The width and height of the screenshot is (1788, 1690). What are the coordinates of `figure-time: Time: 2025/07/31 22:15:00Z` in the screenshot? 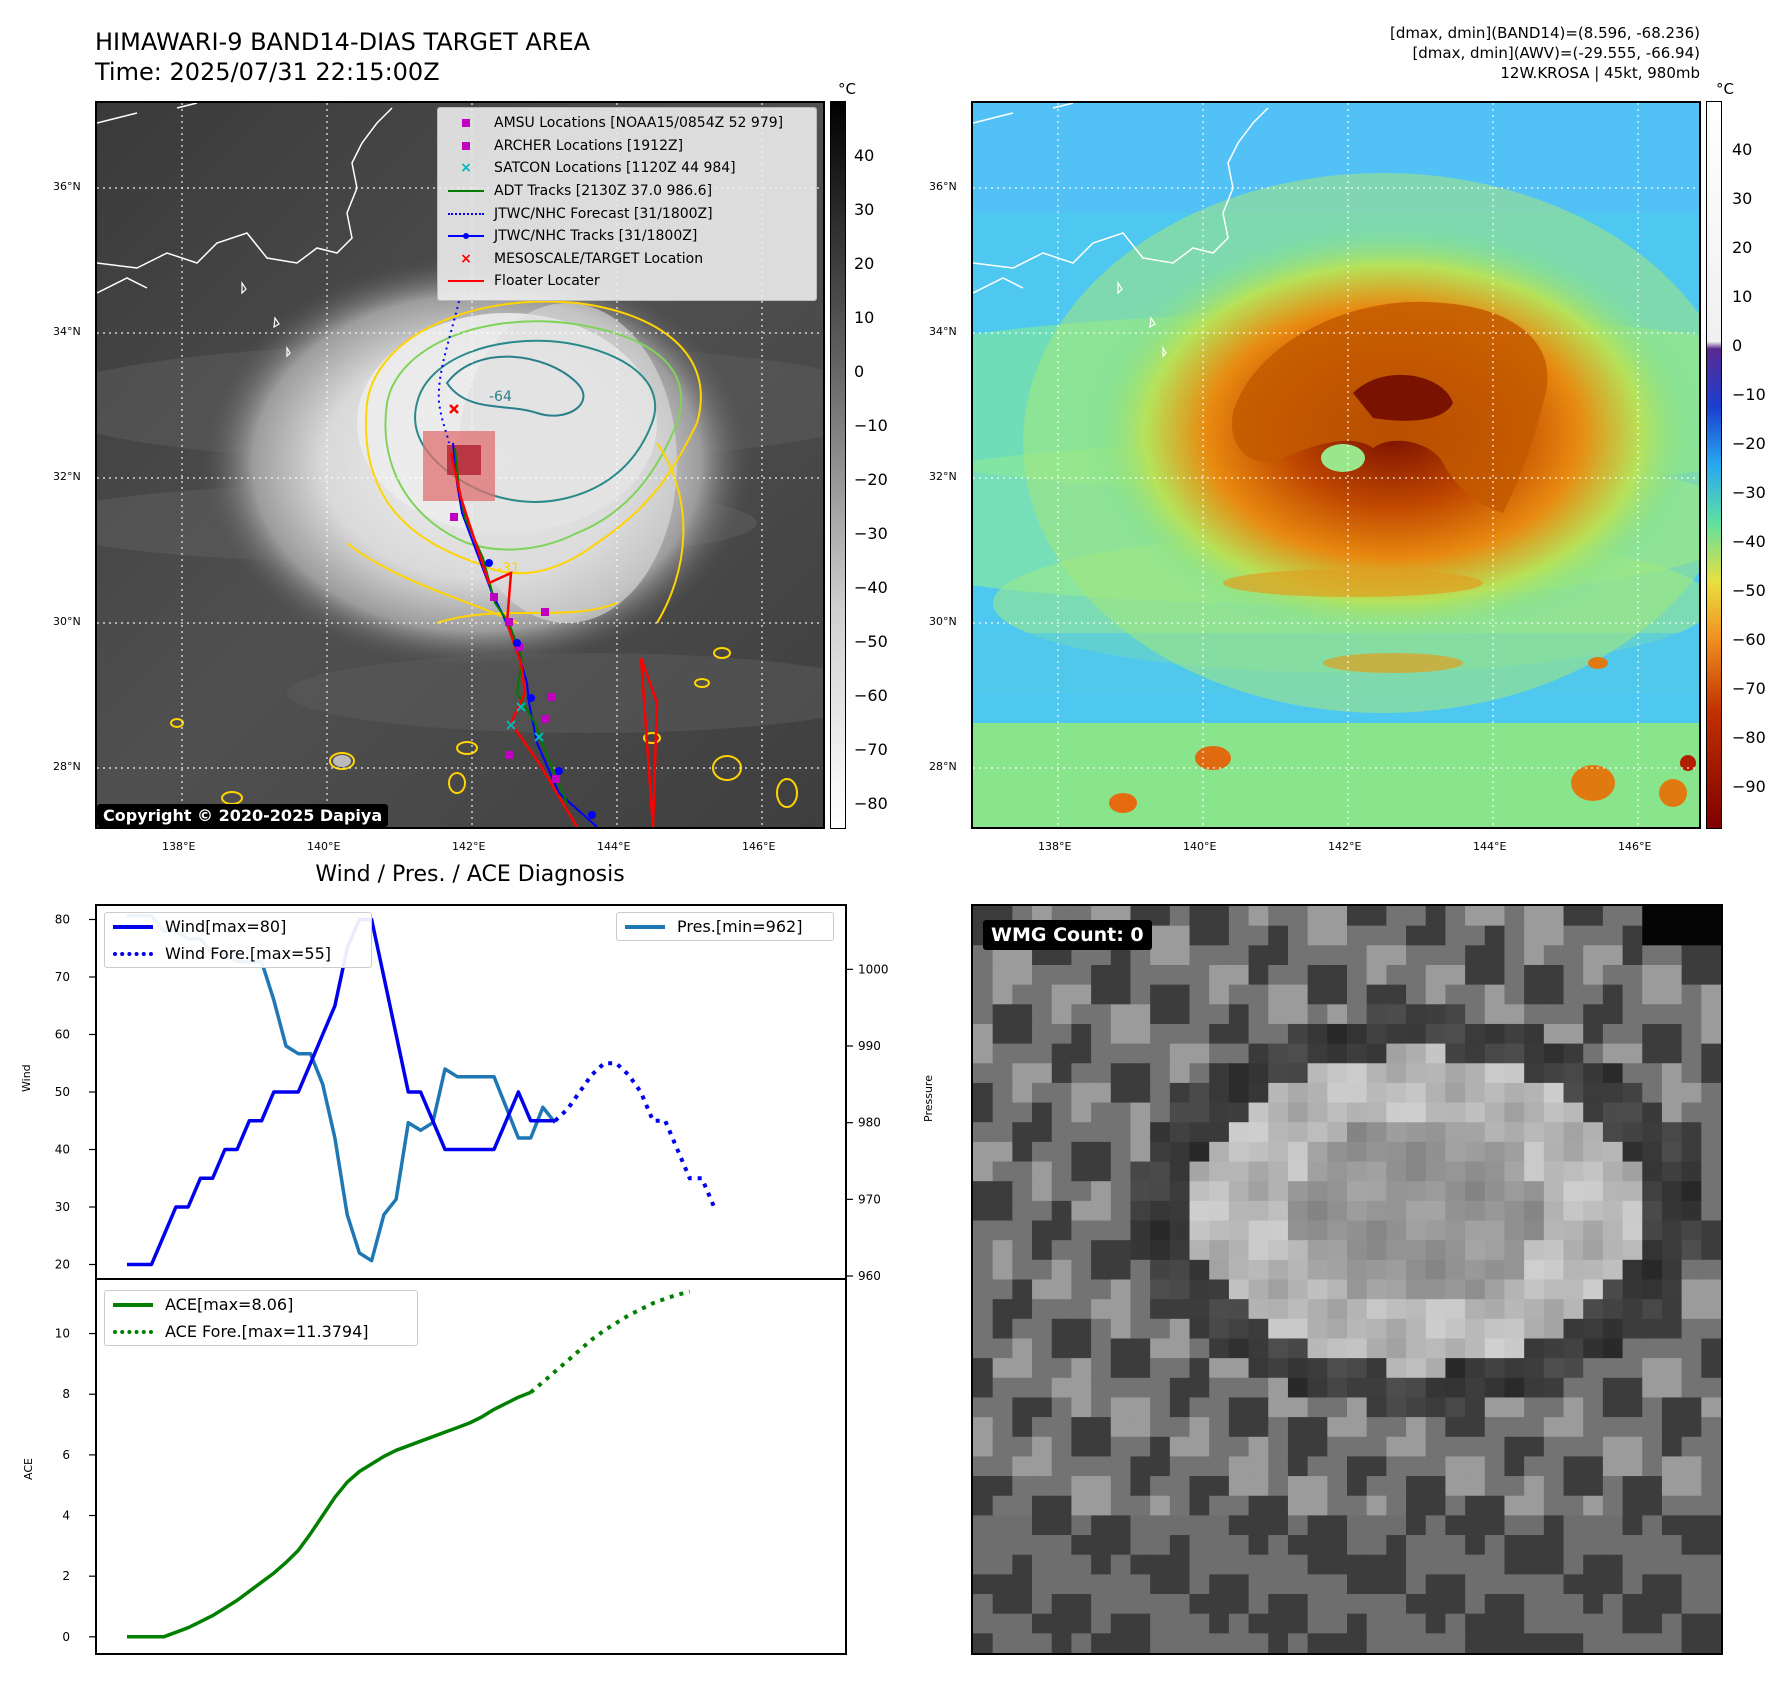 It's located at (267, 72).